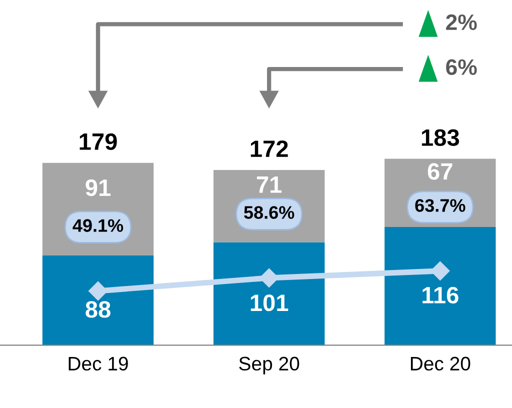  Describe the element at coordinates (269, 212) in the screenshot. I see `data-label: 58.6%` at that location.